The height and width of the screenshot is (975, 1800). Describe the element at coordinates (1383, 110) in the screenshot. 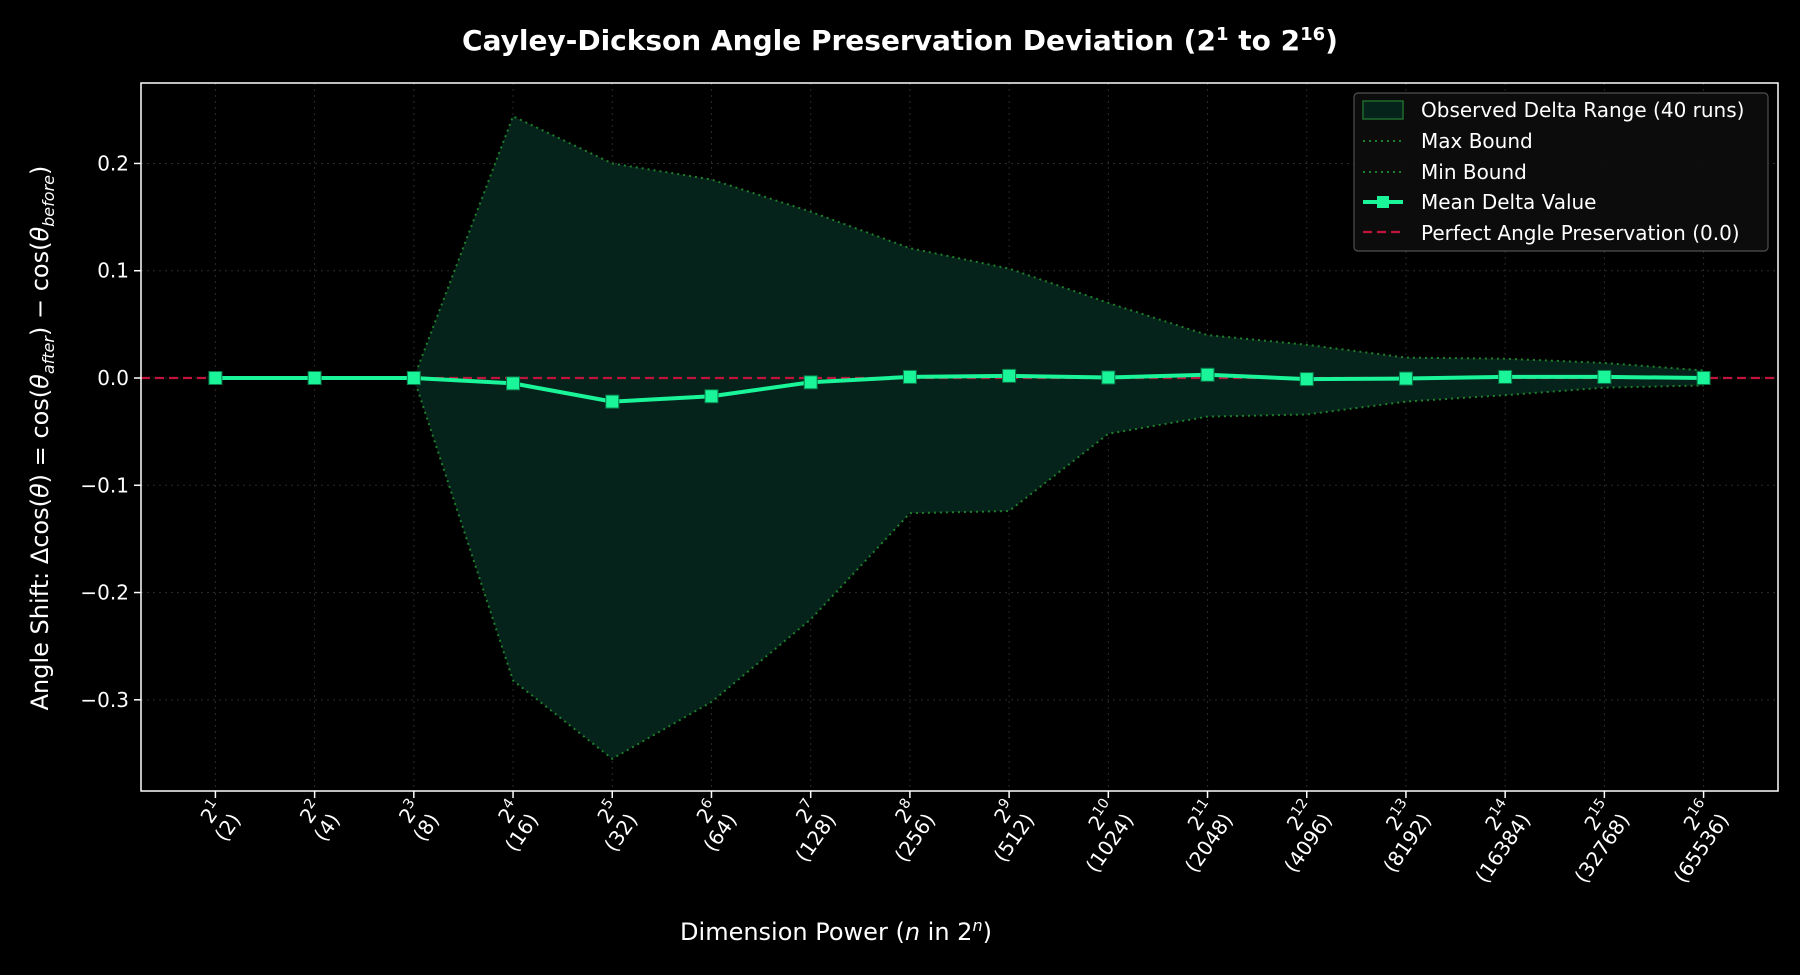

I see `legend-band-swatch` at that location.